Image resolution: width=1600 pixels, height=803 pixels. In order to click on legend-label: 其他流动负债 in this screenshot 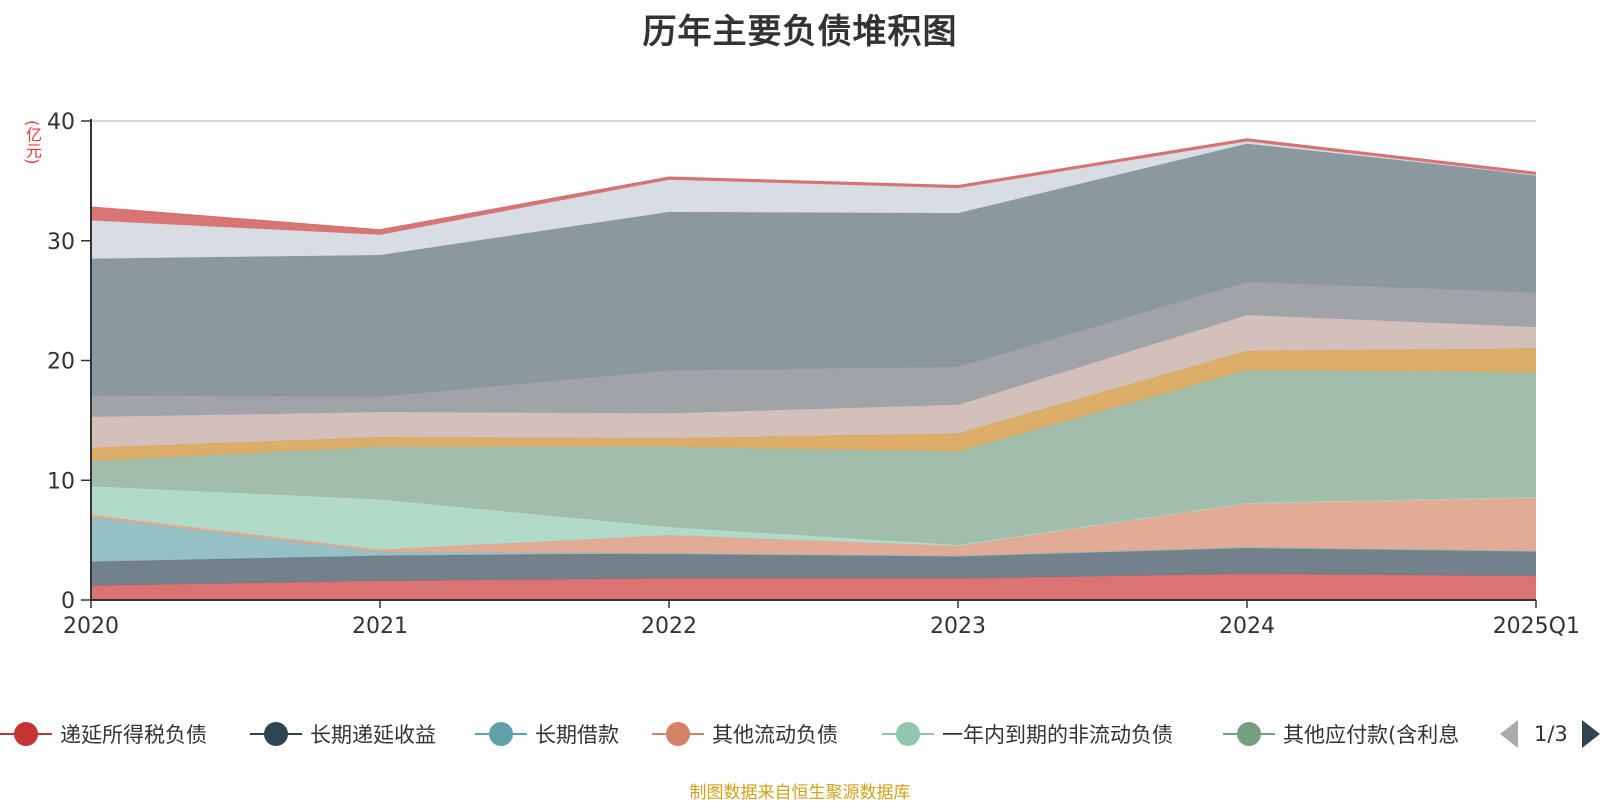, I will do `click(775, 735)`.